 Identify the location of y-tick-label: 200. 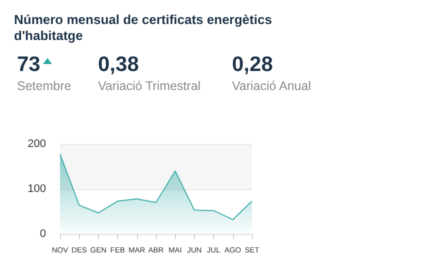
(37, 144).